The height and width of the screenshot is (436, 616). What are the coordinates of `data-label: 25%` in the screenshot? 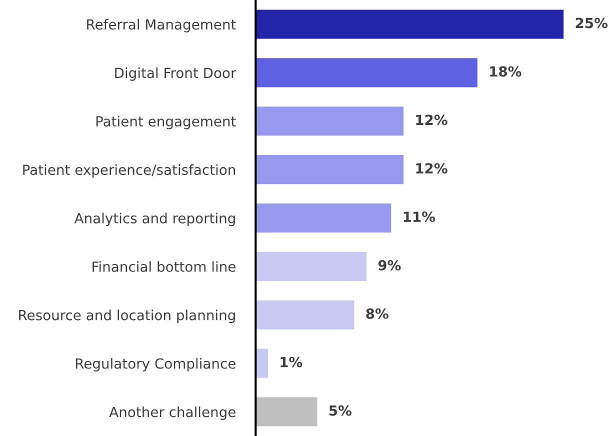 It's located at (592, 23).